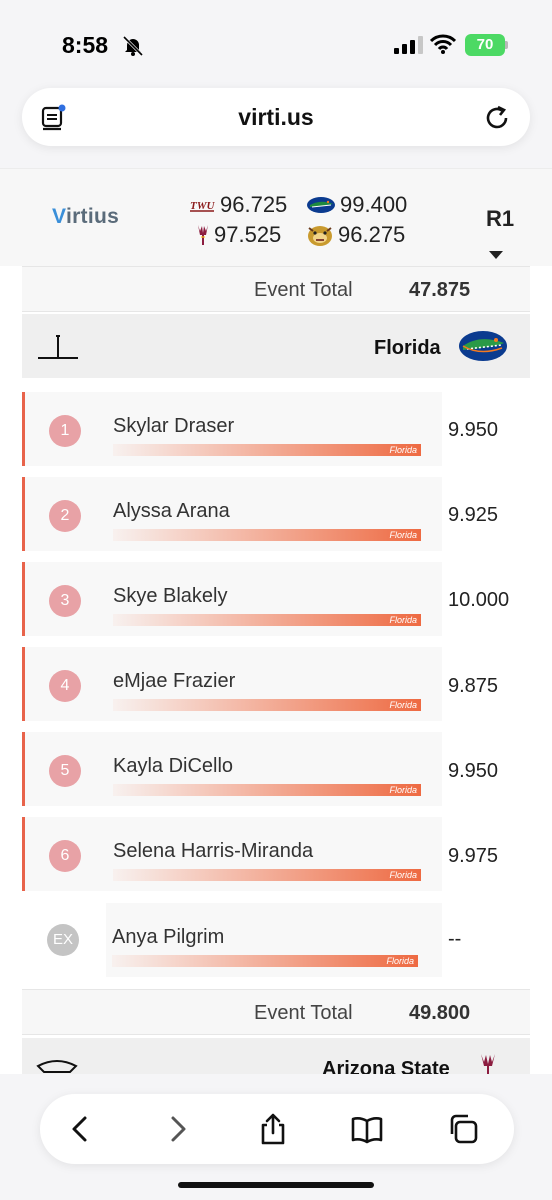  I want to click on score-value: 96.275, so click(372, 234).